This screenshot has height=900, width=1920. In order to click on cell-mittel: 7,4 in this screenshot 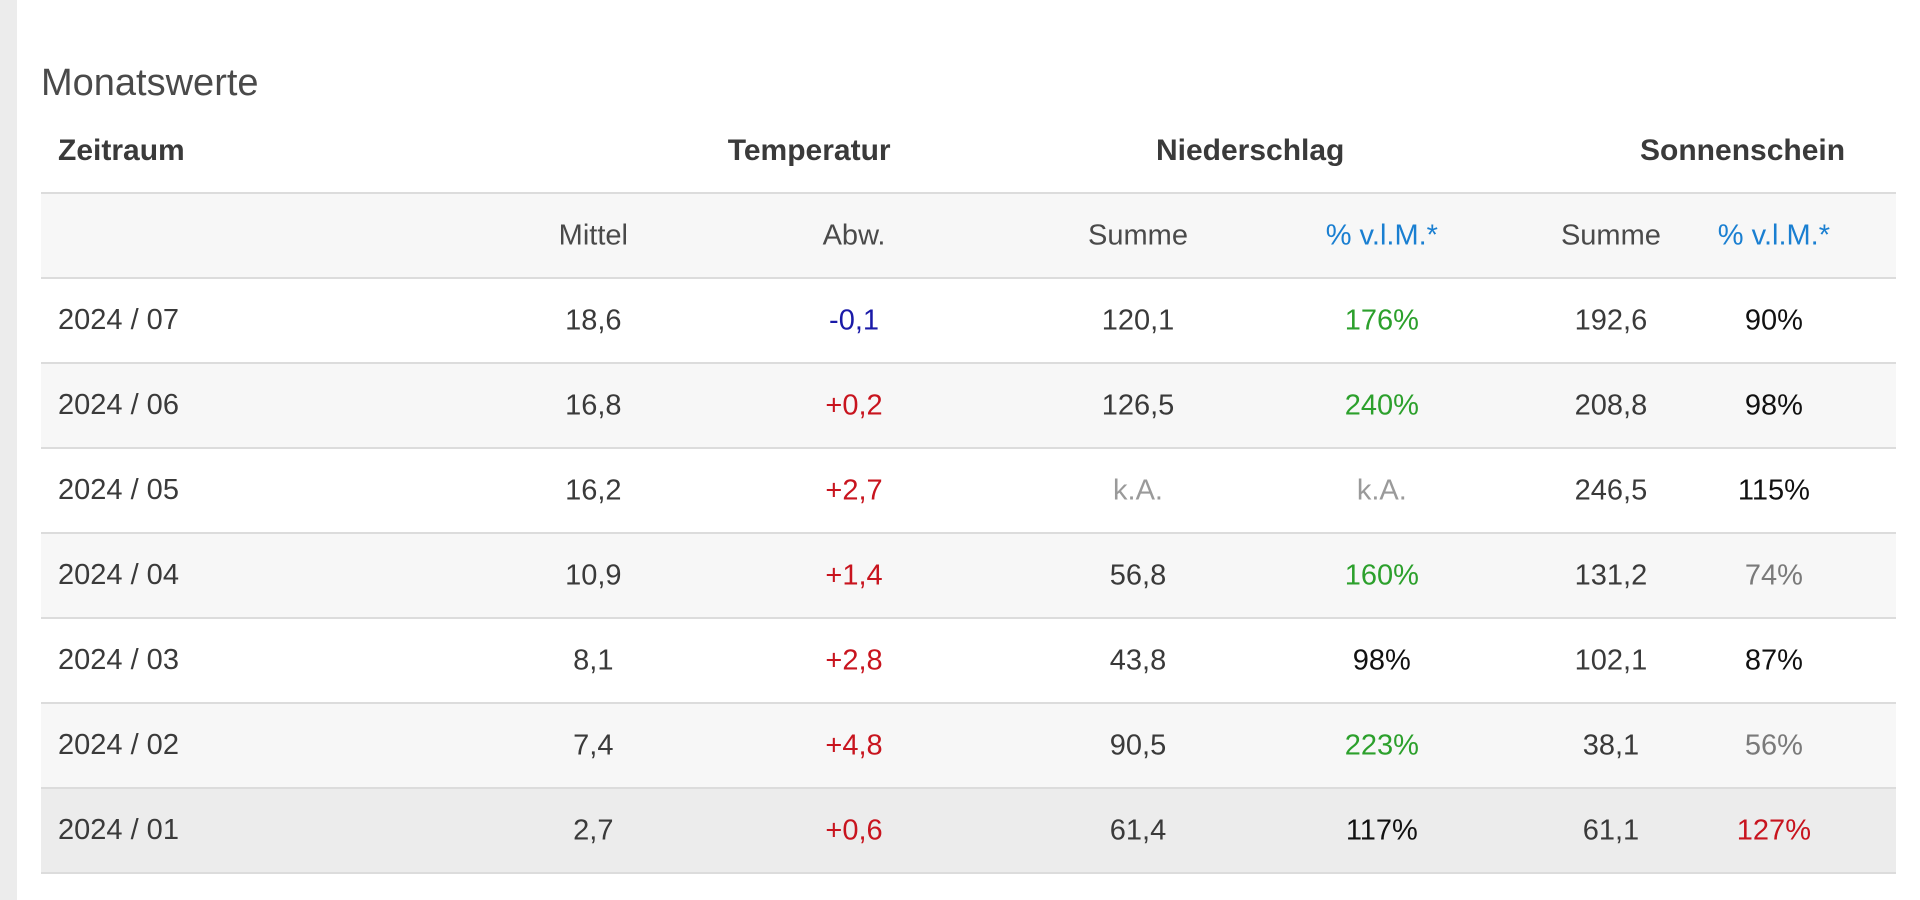, I will do `click(650, 746)`.